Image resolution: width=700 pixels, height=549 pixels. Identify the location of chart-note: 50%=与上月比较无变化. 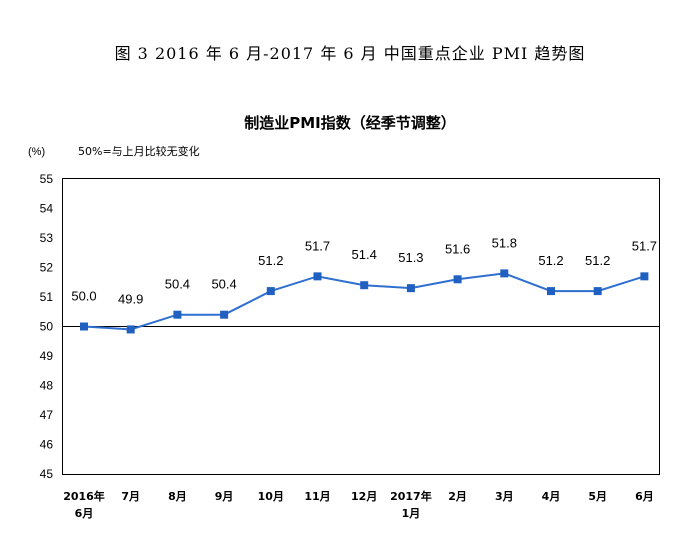
(139, 151).